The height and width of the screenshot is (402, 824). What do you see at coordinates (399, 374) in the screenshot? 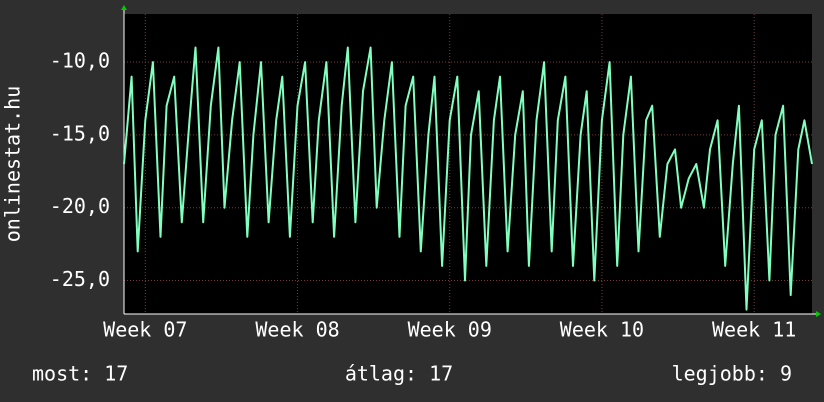
I see `footer-average: átlag: 17` at bounding box center [399, 374].